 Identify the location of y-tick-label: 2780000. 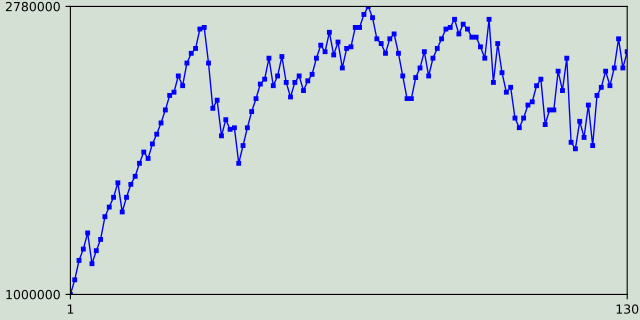
(33, 7).